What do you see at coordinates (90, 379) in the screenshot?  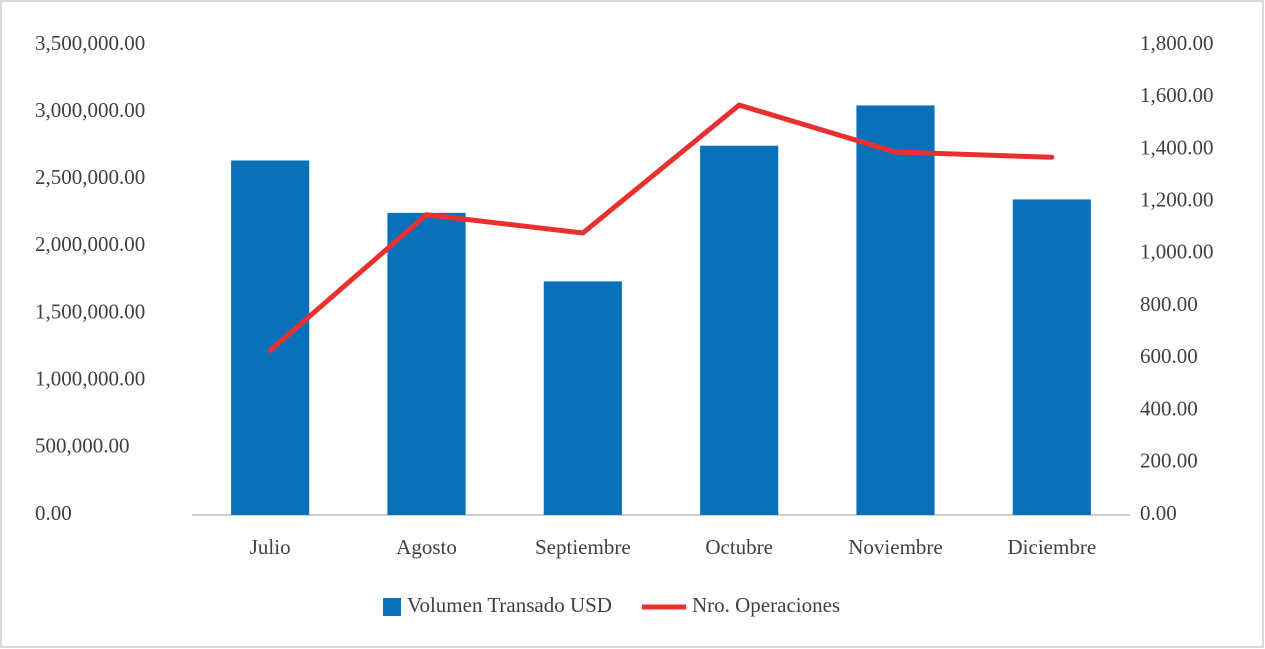 I see `y-tick-label: 1,000,000.00` at bounding box center [90, 379].